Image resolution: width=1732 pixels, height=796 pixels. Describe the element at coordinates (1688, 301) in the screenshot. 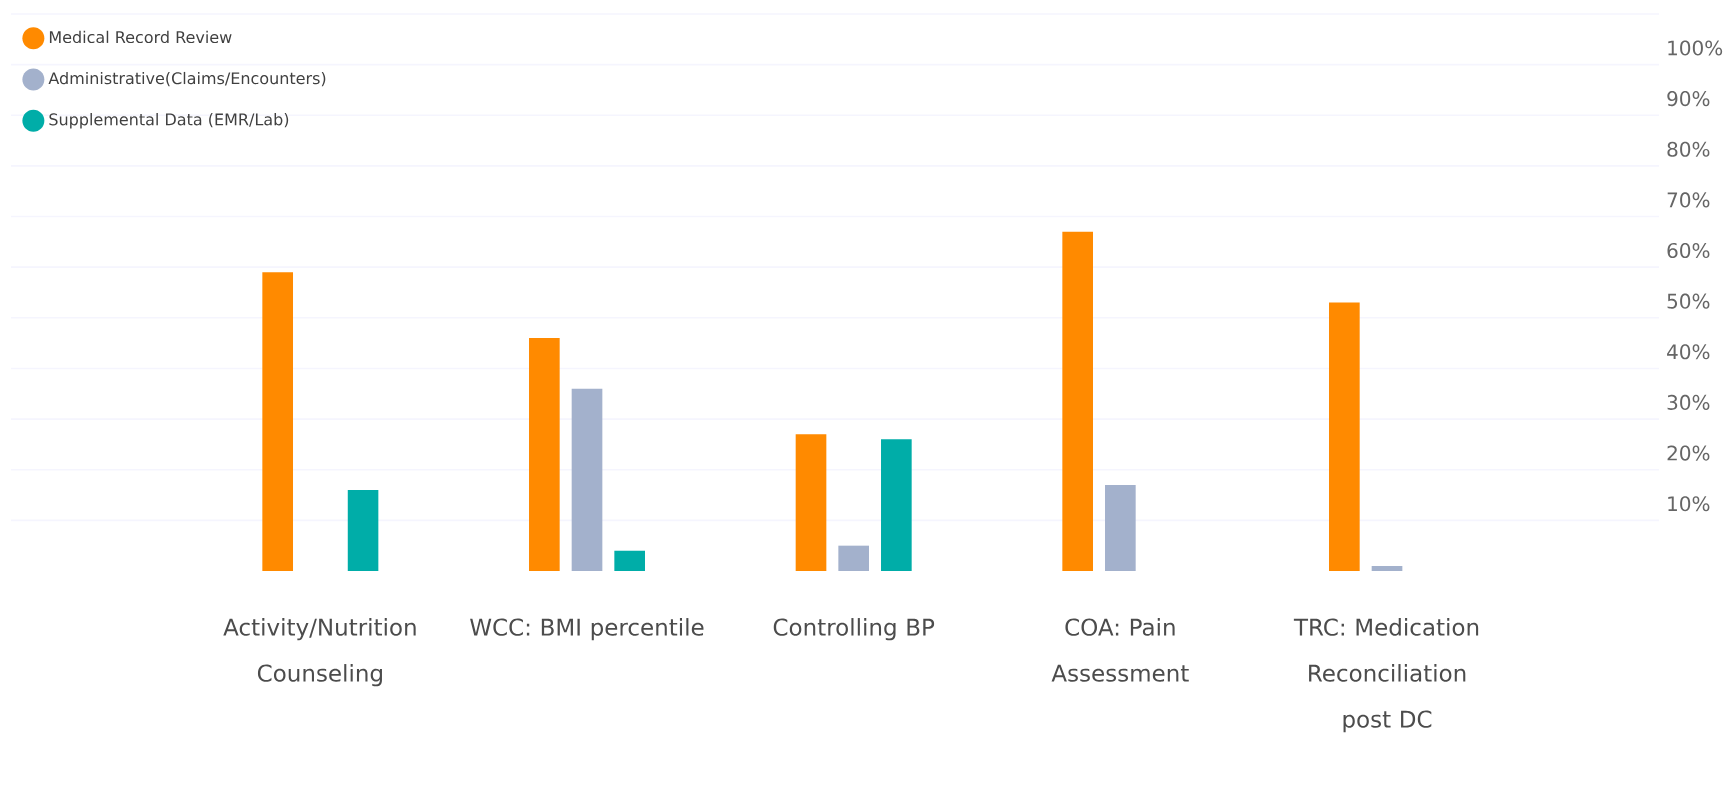

I see `y-tick-label: 50%` at that location.